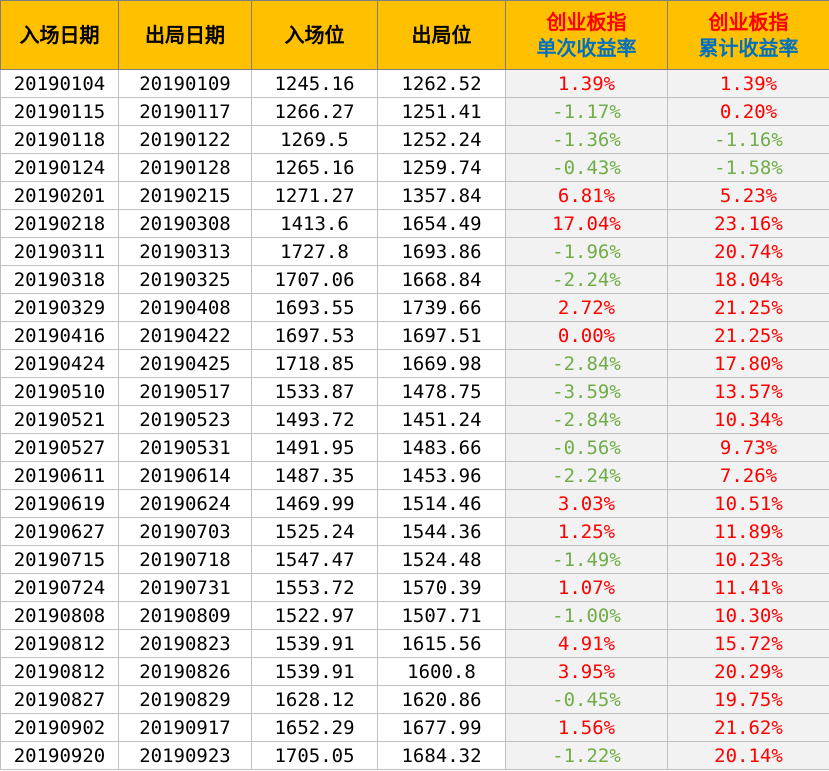  Describe the element at coordinates (59, 83) in the screenshot. I see `cell-entry-date: 20190104` at that location.